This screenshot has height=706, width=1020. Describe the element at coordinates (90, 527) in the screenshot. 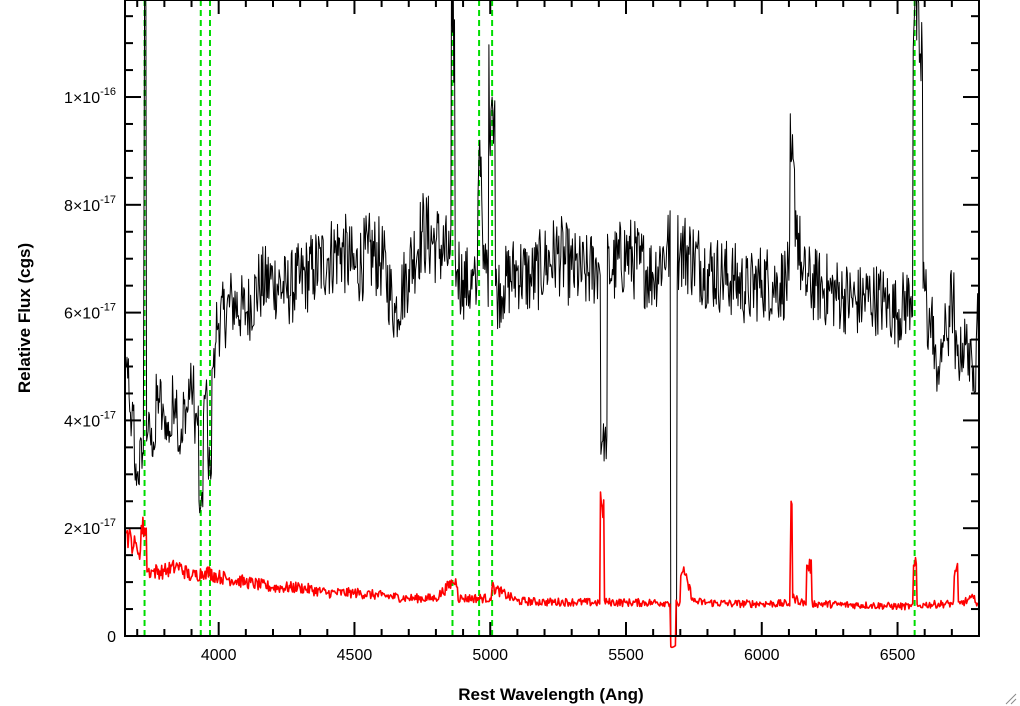

I see `y-tick-label-1: 2×10⁻¹⁷` at that location.